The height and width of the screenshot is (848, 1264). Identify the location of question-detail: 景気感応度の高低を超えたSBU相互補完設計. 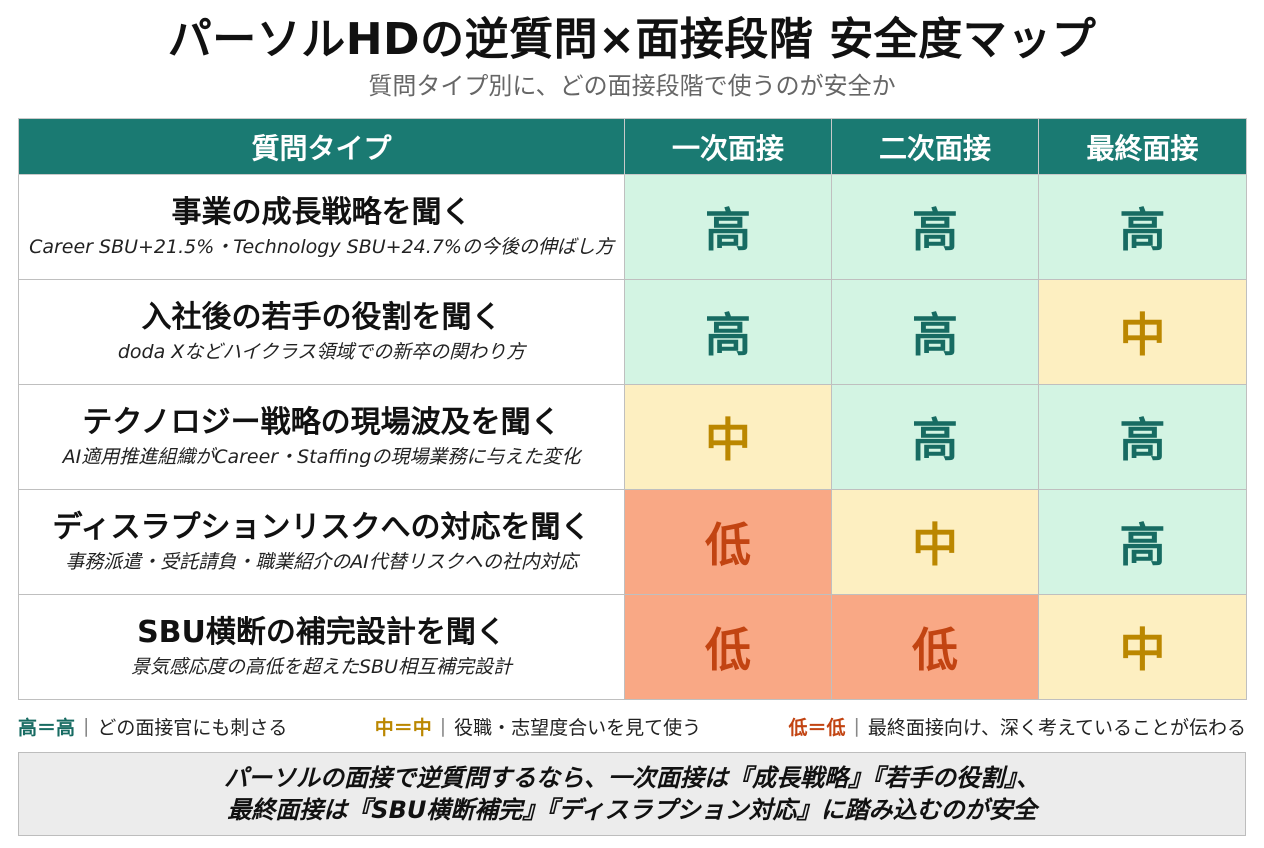
(321, 667).